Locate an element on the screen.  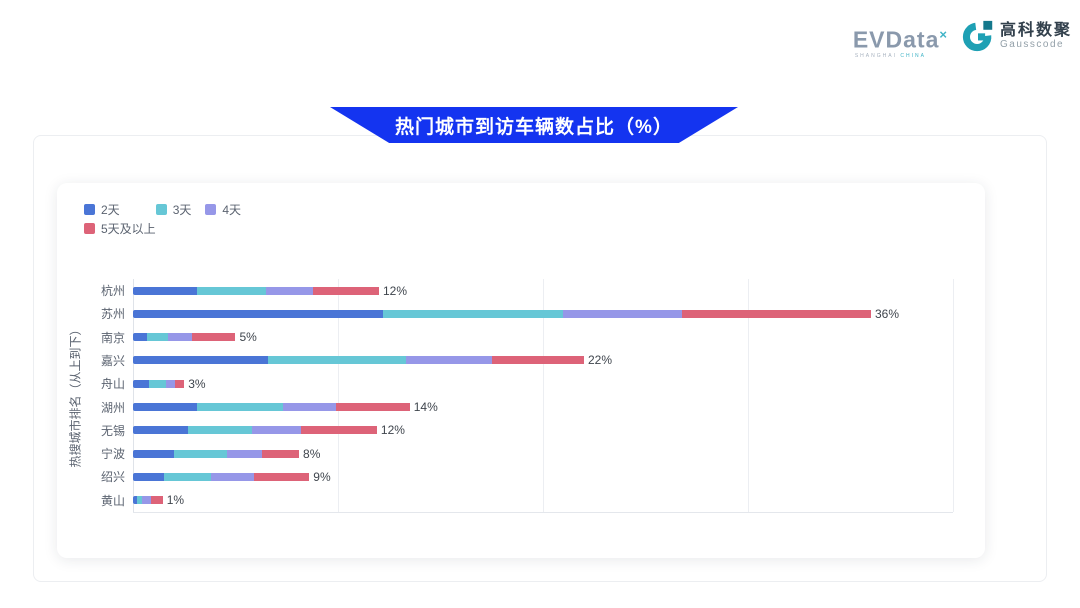
category-label: 南京 is located at coordinates (112, 337).